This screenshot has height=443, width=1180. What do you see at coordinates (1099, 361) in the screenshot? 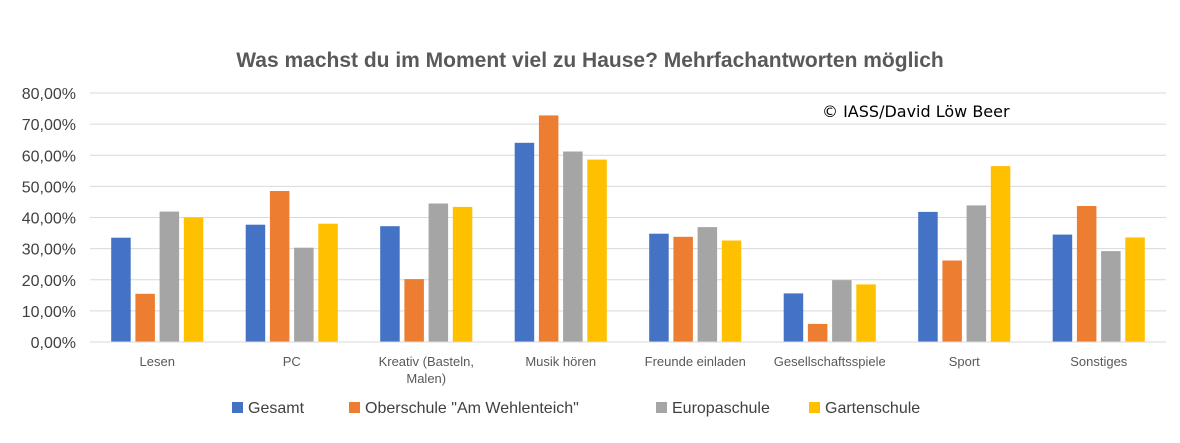
I see `x-category-label: Sonstiges` at bounding box center [1099, 361].